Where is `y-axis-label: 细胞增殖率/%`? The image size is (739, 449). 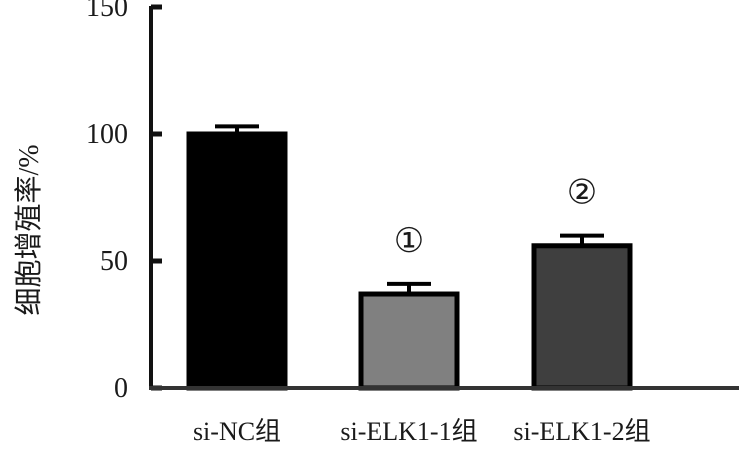
y-axis-label: 细胞增殖率/% is located at coordinates (29, 229).